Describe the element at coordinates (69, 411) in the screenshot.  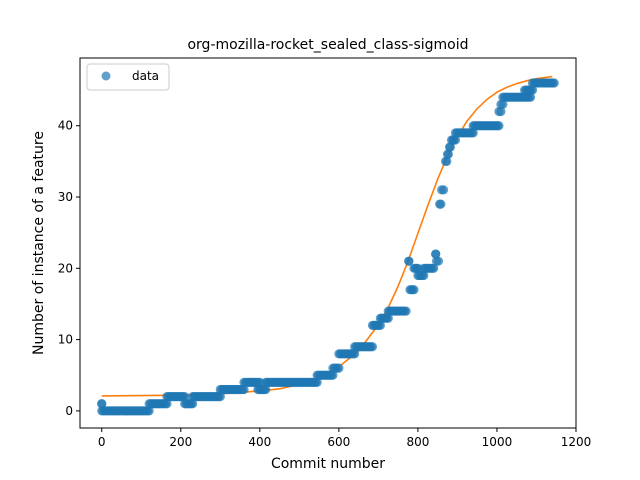
I see `y-tick-label: 0` at that location.